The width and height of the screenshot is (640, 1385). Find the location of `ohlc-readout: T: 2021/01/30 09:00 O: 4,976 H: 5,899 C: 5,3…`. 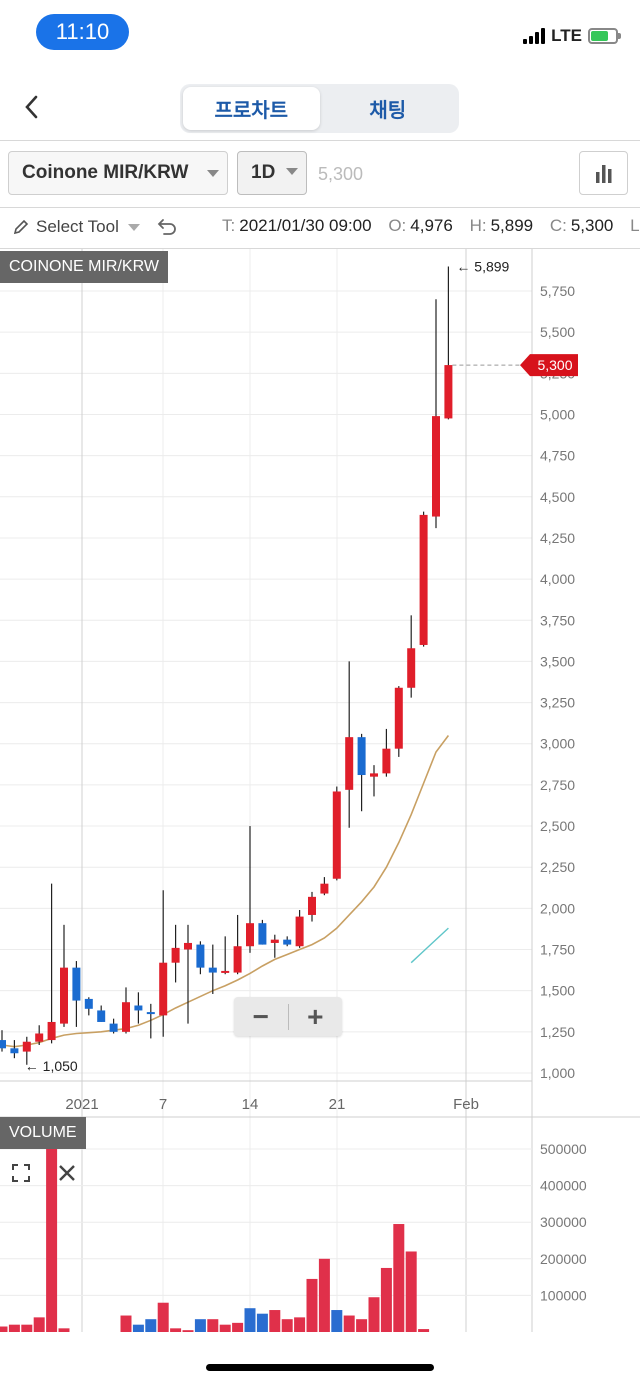

ohlc-readout: T: 2021/01/30 09:00 O: 4,976 H: 5,899 C: 5,3… is located at coordinates (431, 225).